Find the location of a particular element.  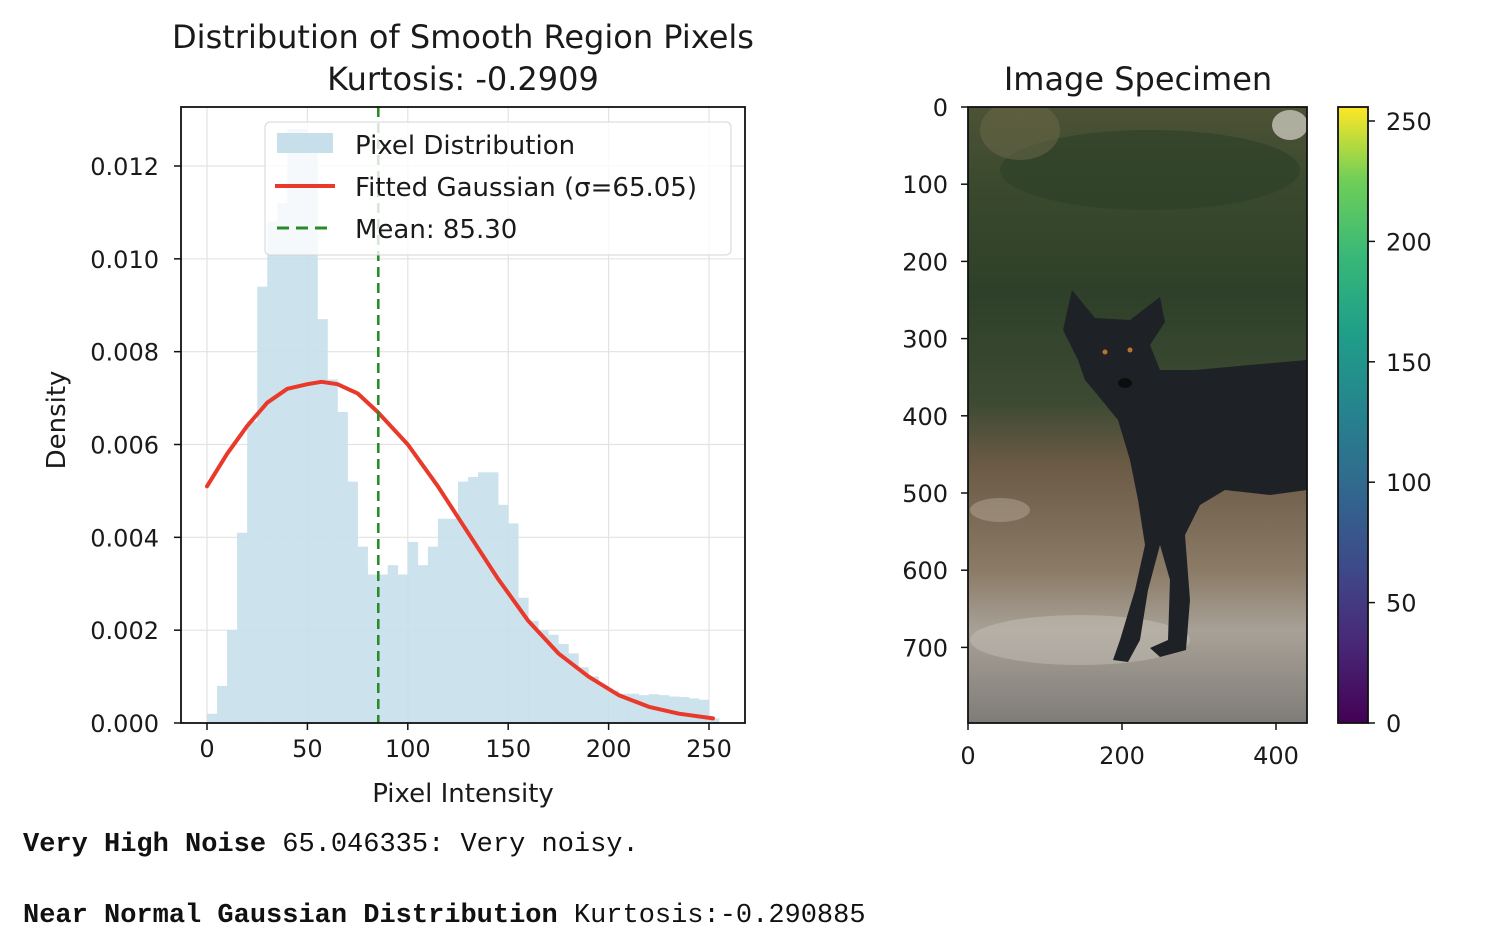

image-x-tick-label: 0 is located at coordinates (967, 756).